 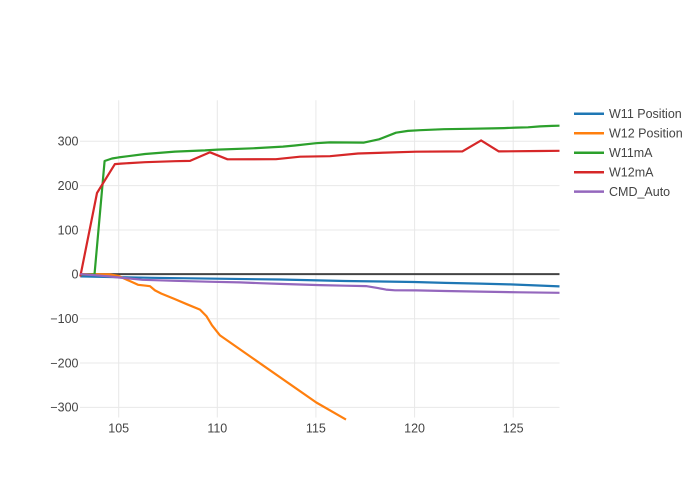 What do you see at coordinates (64, 363) in the screenshot?
I see `svg-text: −200` at bounding box center [64, 363].